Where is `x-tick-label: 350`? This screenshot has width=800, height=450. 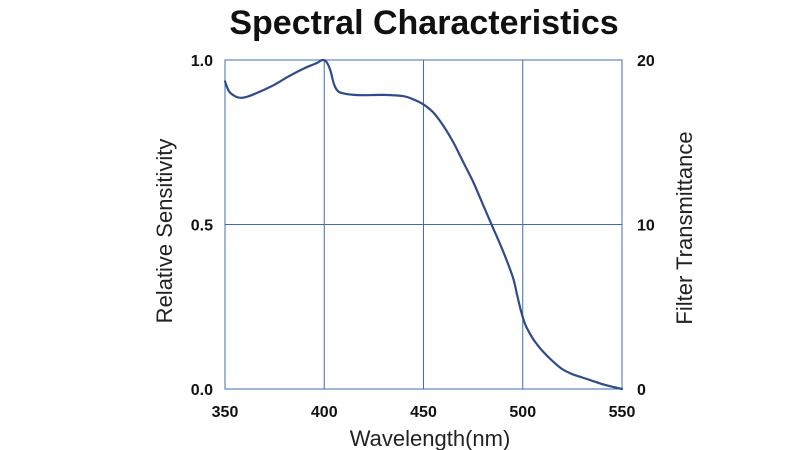 x-tick-label: 350 is located at coordinates (225, 412).